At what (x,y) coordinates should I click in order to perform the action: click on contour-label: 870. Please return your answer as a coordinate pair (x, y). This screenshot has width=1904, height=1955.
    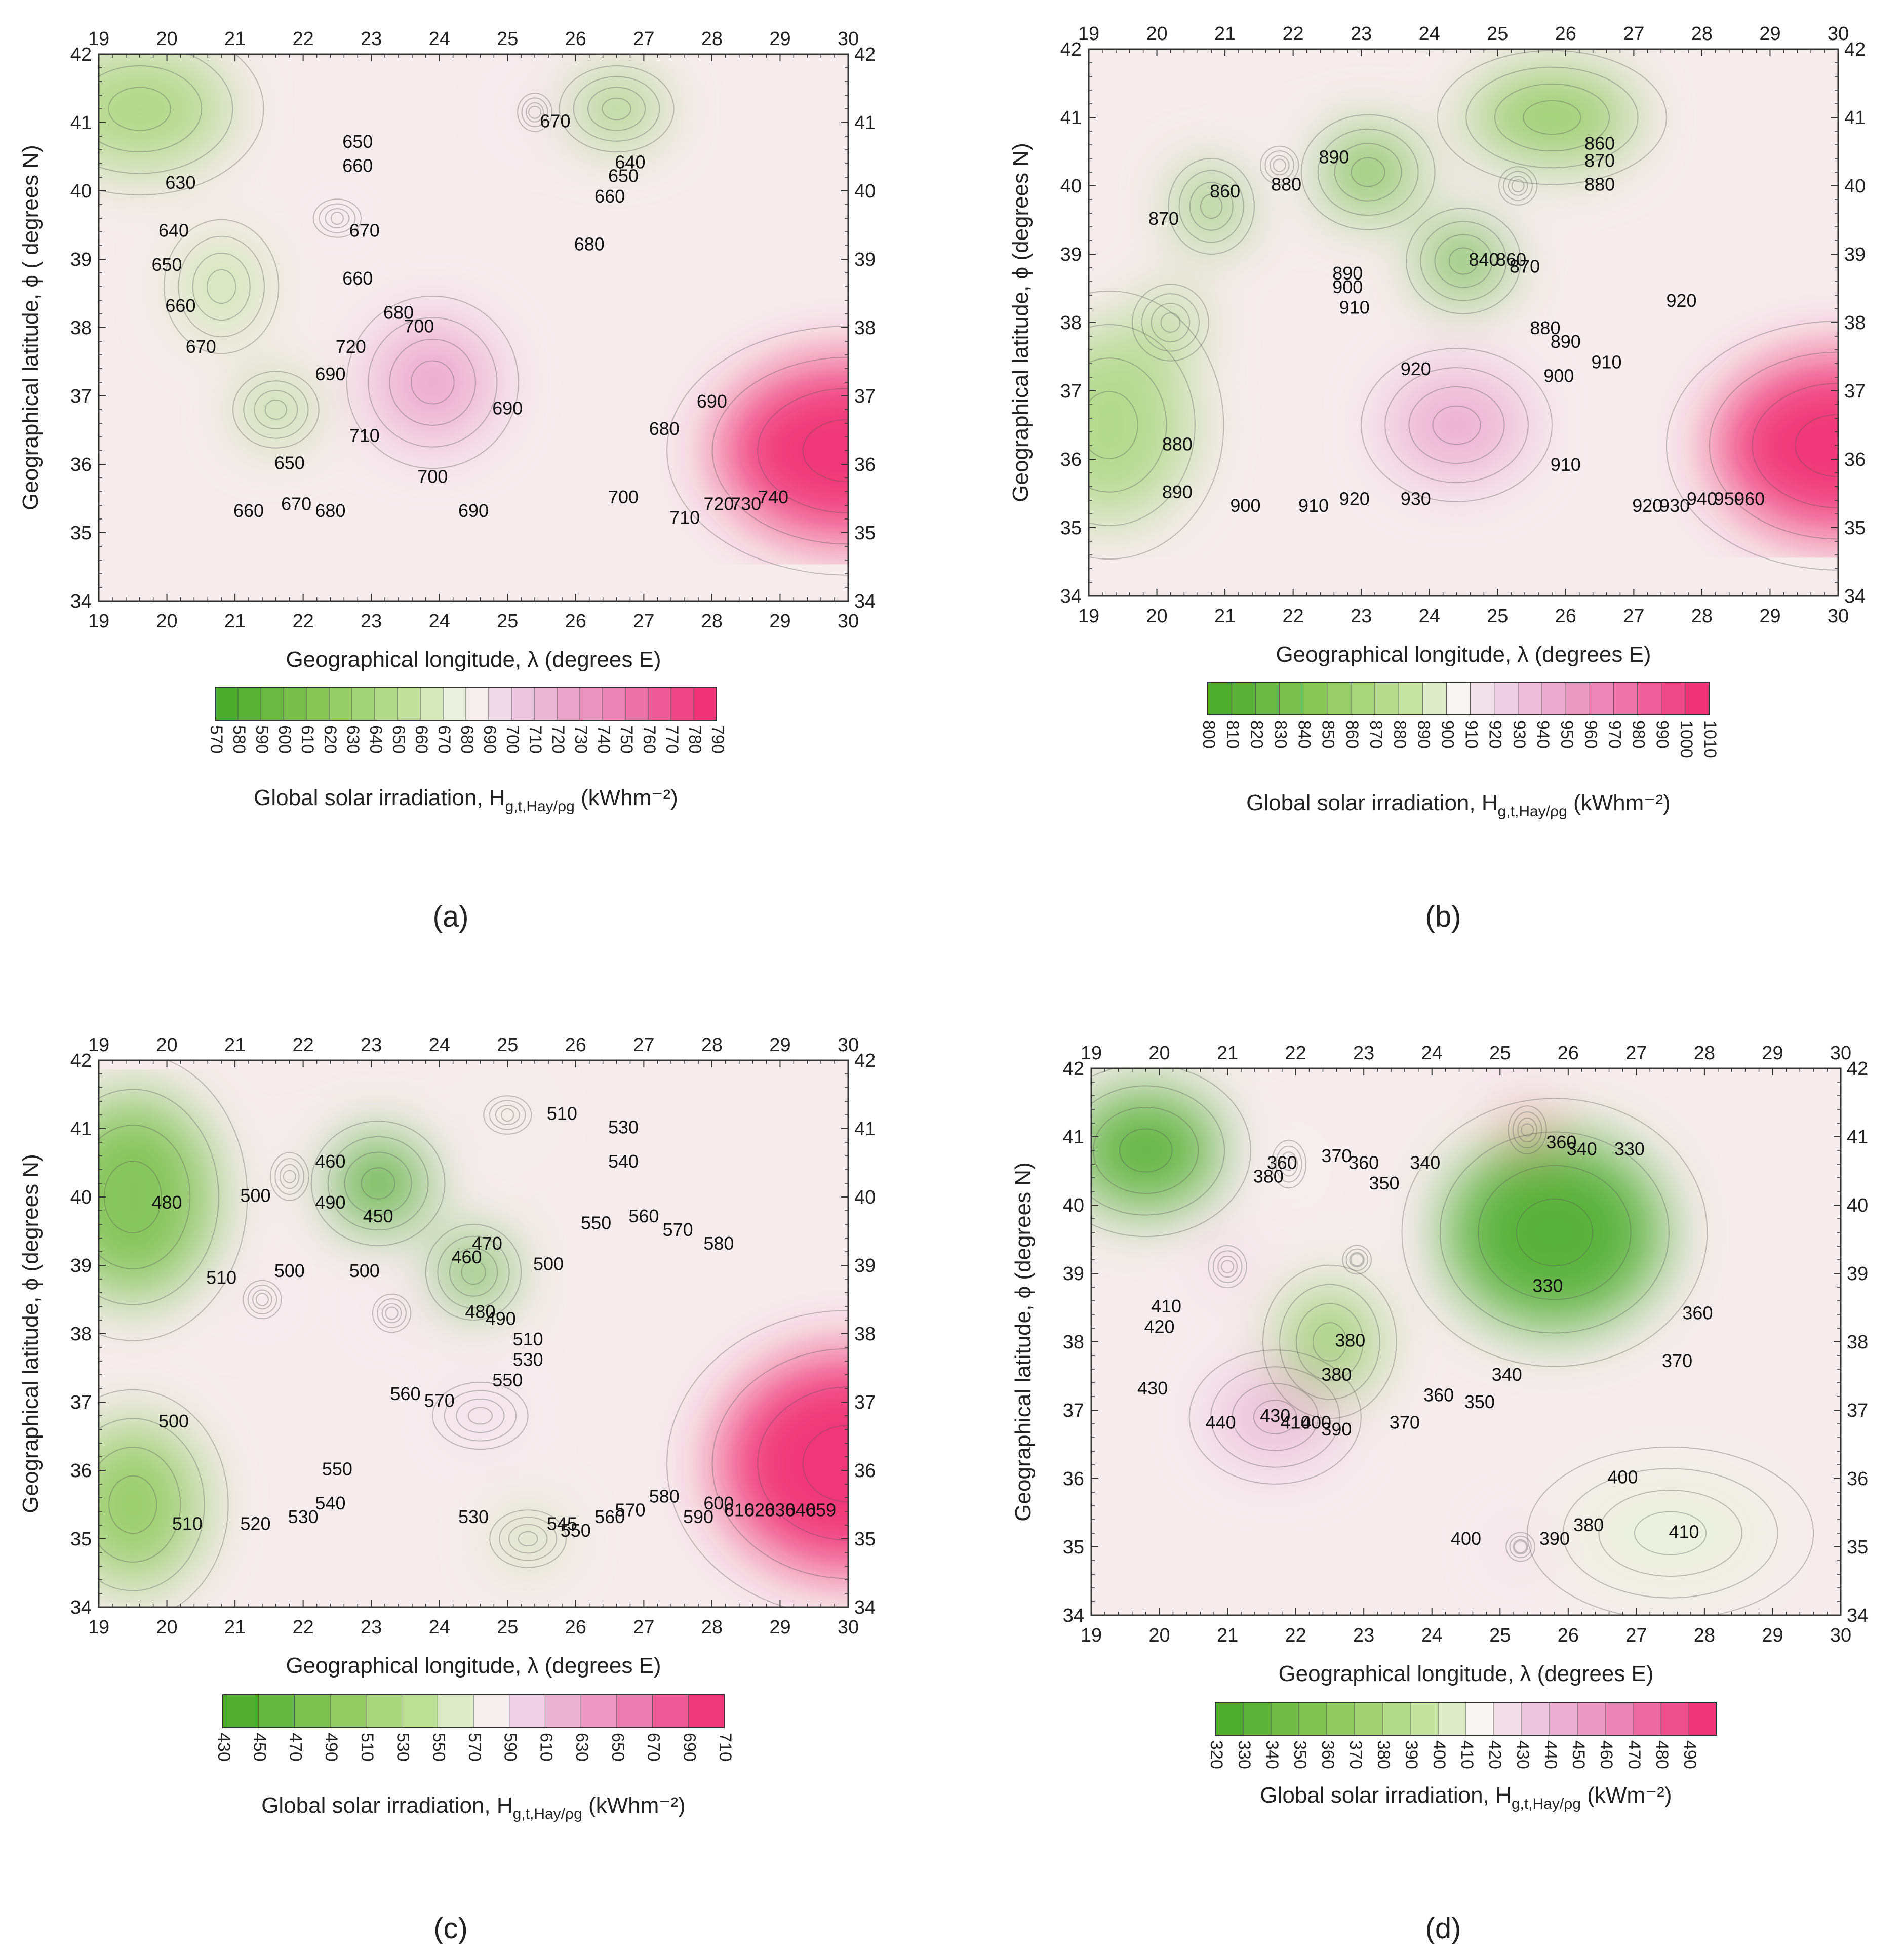
    Looking at the image, I should click on (1163, 219).